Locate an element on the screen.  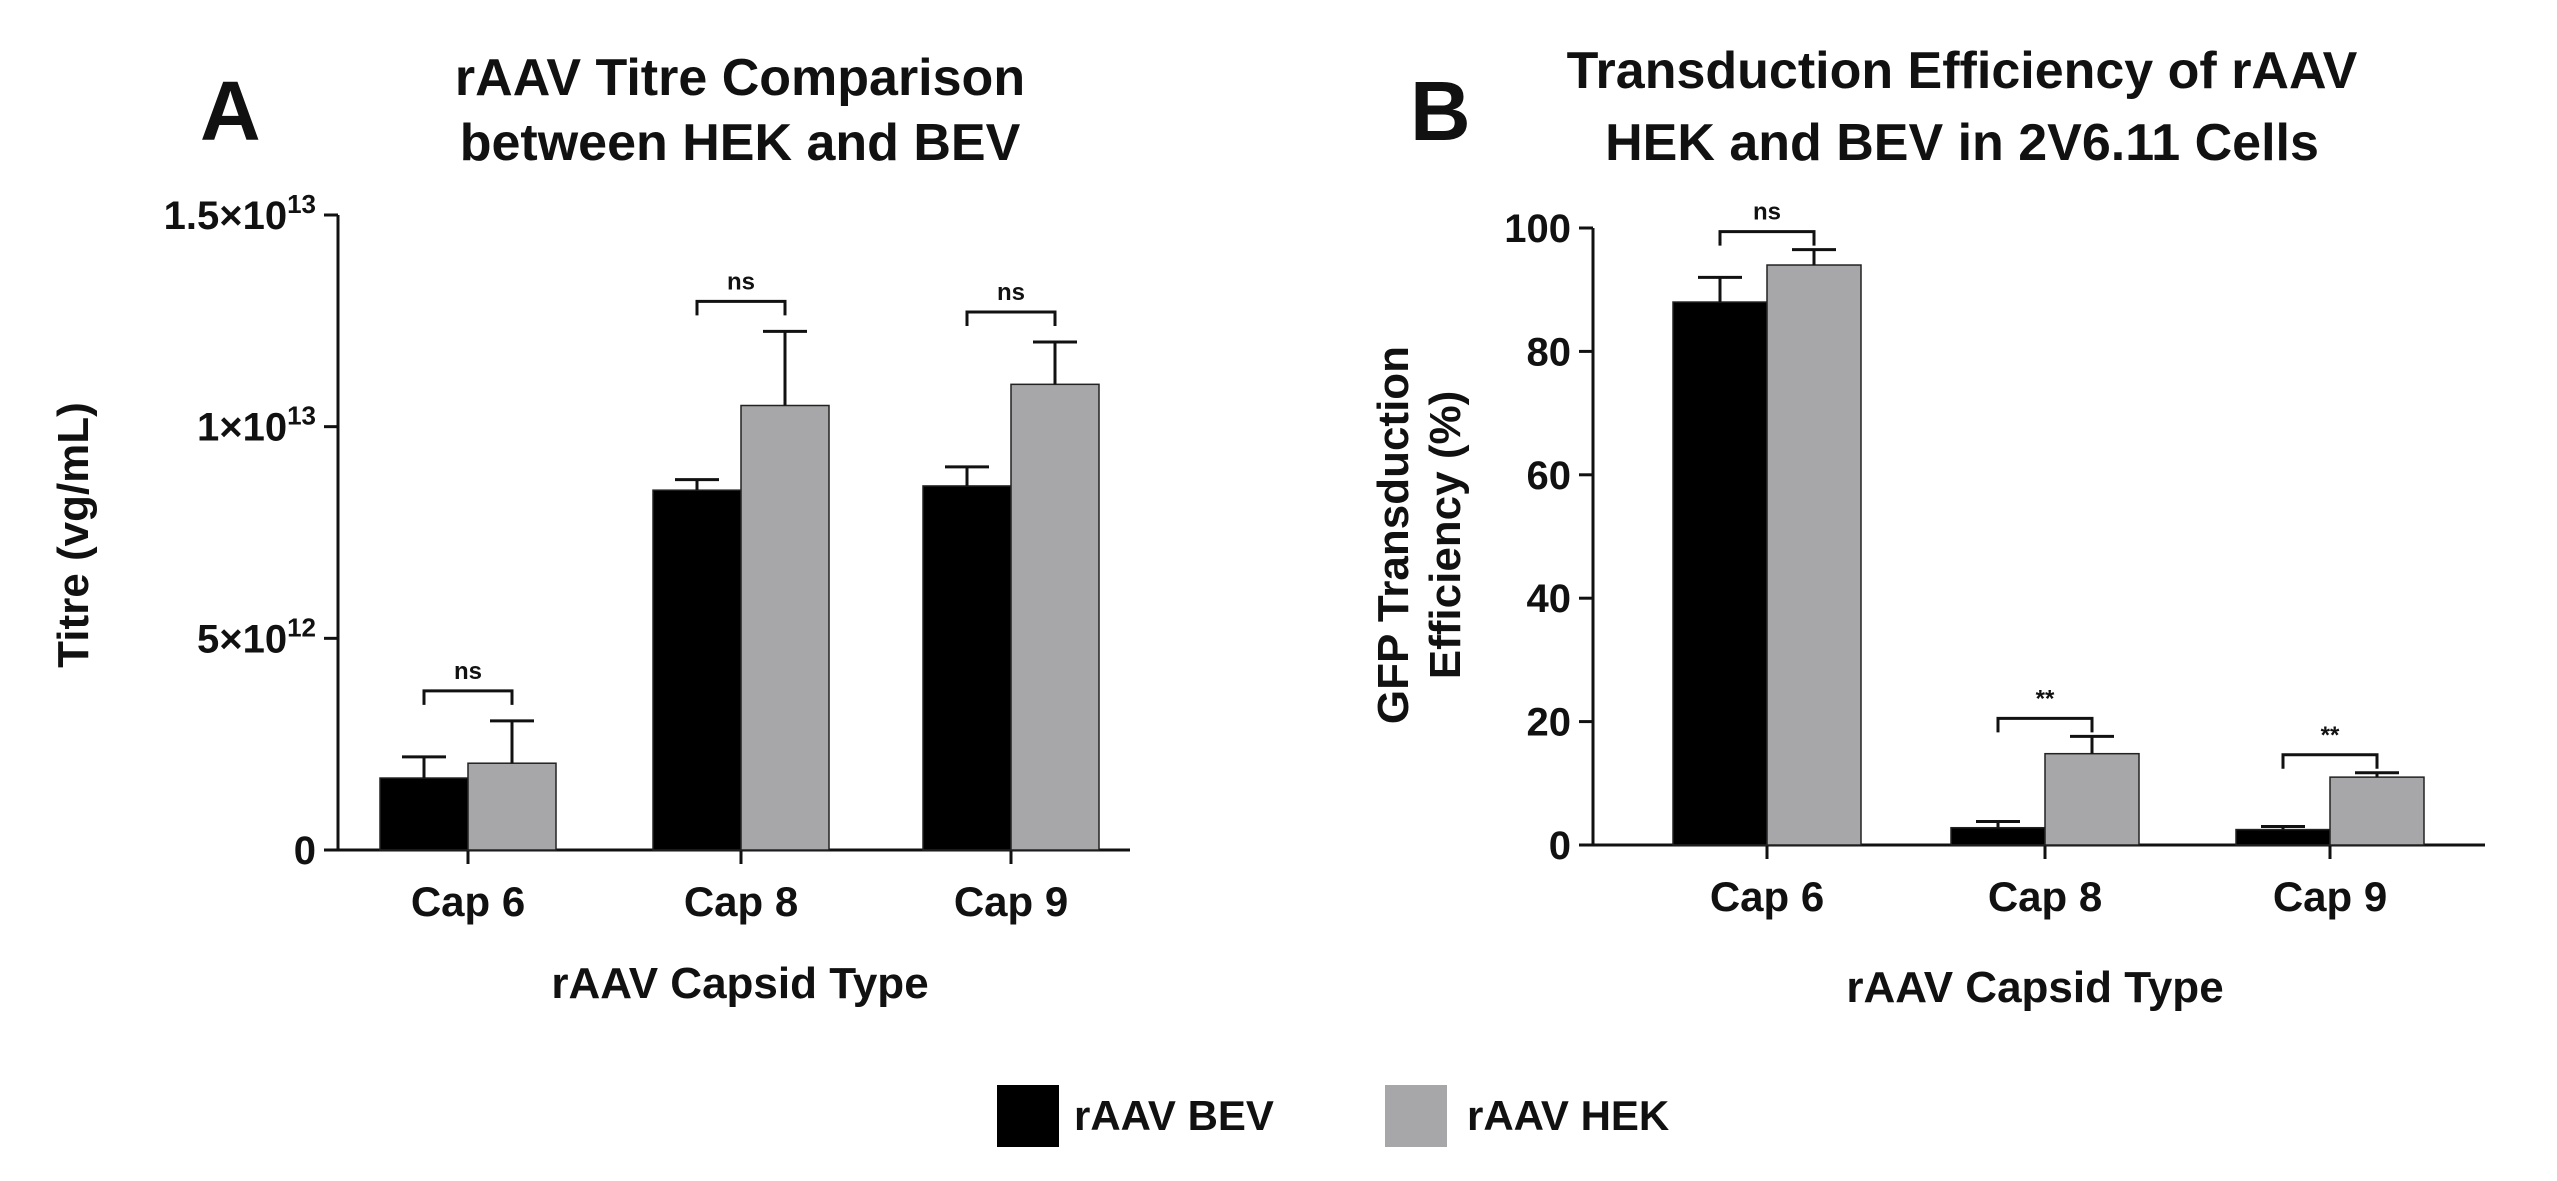
panel-a-y-tick-label: 0 is located at coordinates (305, 851).